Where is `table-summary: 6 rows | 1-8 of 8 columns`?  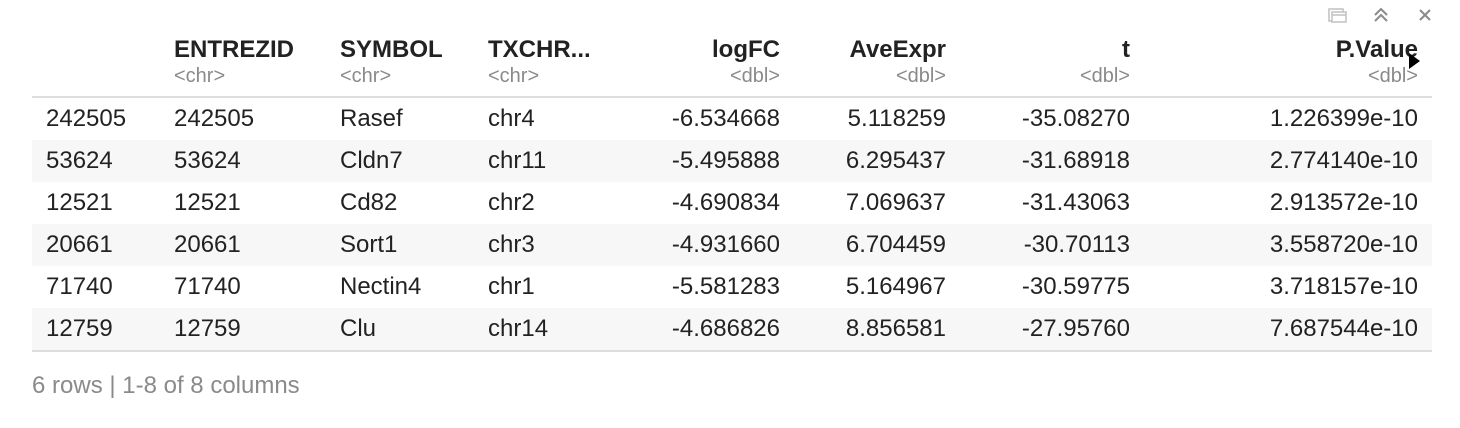
table-summary: 6 rows | 1-8 of 8 columns is located at coordinates (166, 385).